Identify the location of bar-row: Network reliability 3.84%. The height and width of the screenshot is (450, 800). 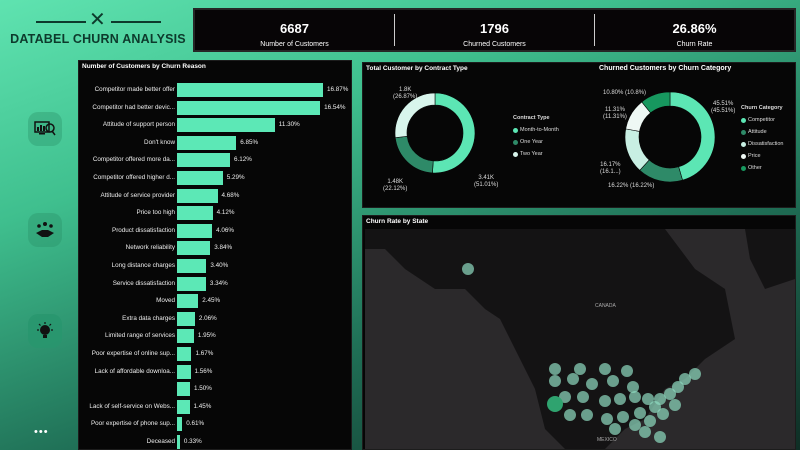
(216, 248).